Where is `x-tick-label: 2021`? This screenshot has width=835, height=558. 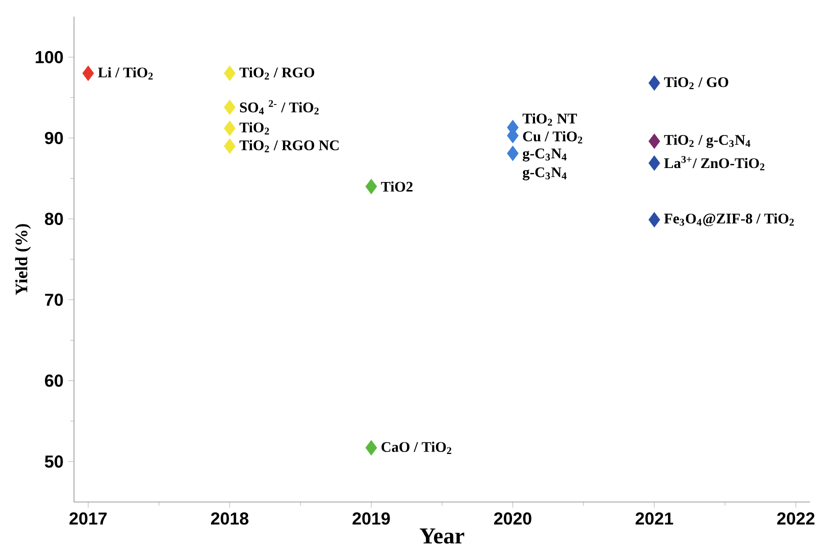
x-tick-label: 2021 is located at coordinates (655, 518).